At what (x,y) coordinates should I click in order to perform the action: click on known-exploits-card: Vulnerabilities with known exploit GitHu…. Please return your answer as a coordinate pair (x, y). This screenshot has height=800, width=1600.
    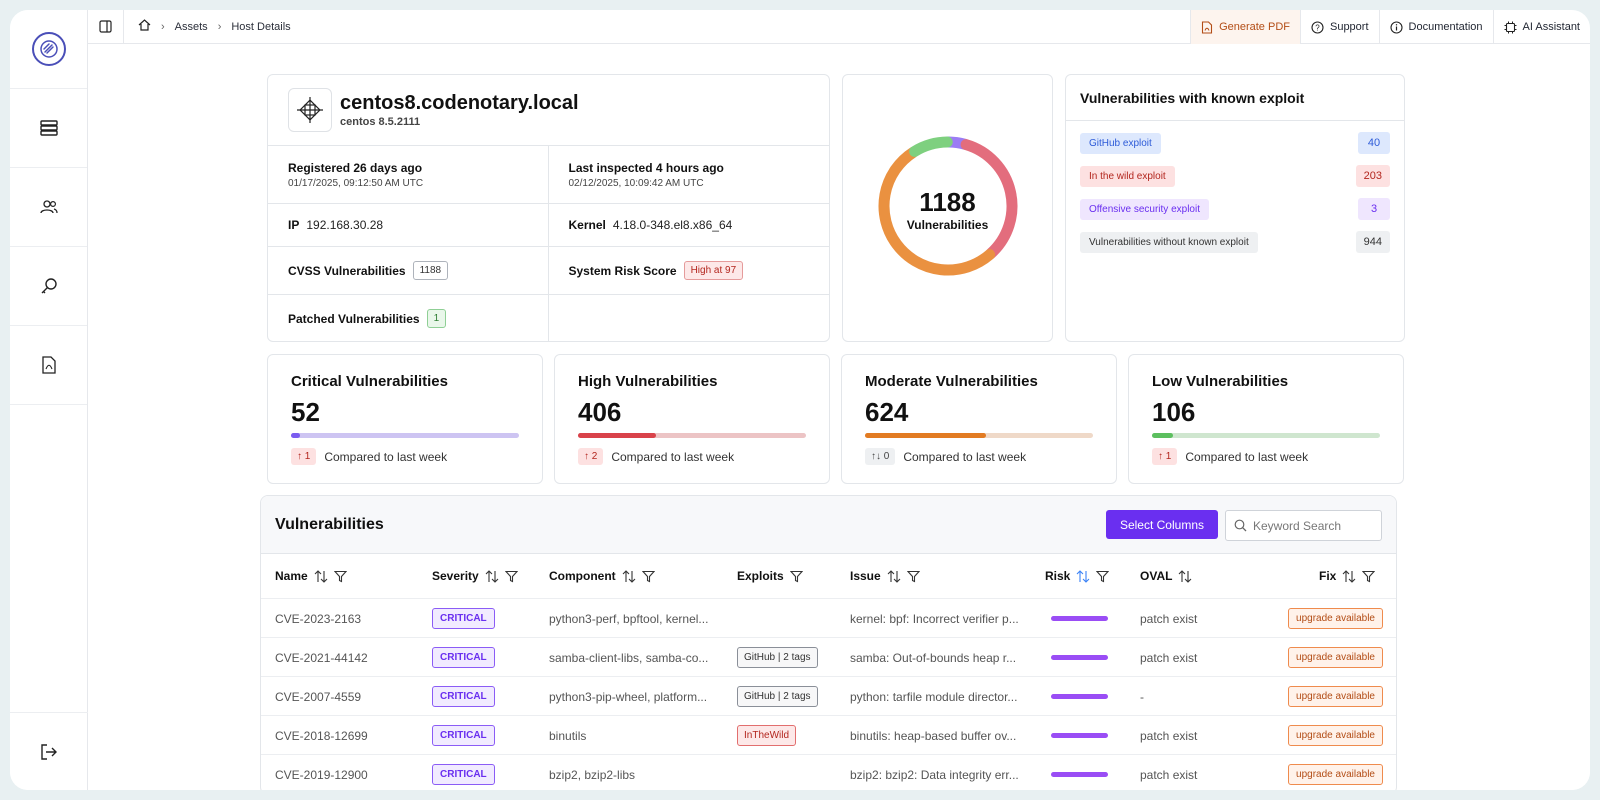
    Looking at the image, I should click on (1235, 208).